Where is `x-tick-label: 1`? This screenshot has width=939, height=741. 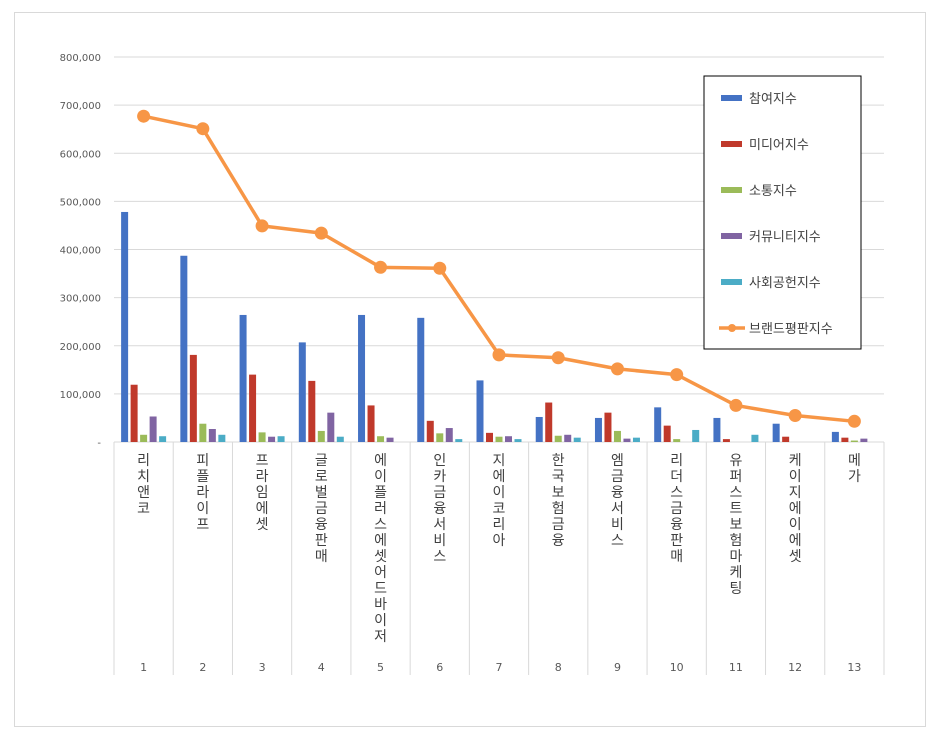 x-tick-label: 1 is located at coordinates (143, 667).